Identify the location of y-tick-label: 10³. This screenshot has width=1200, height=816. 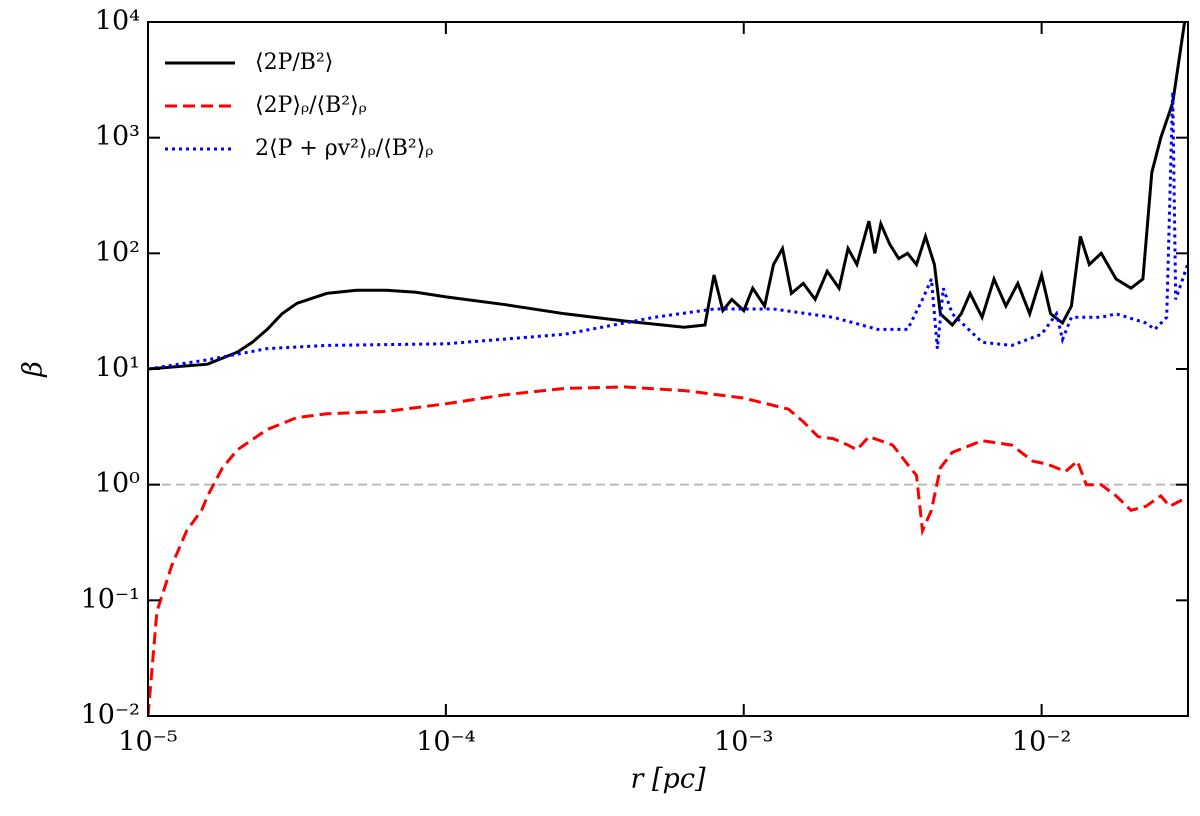
(117, 136).